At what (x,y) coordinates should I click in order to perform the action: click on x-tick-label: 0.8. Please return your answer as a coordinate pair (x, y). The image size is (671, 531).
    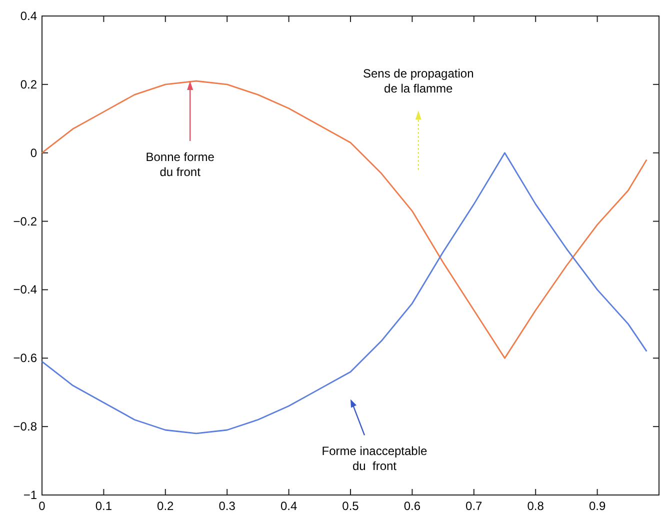
    Looking at the image, I should click on (535, 506).